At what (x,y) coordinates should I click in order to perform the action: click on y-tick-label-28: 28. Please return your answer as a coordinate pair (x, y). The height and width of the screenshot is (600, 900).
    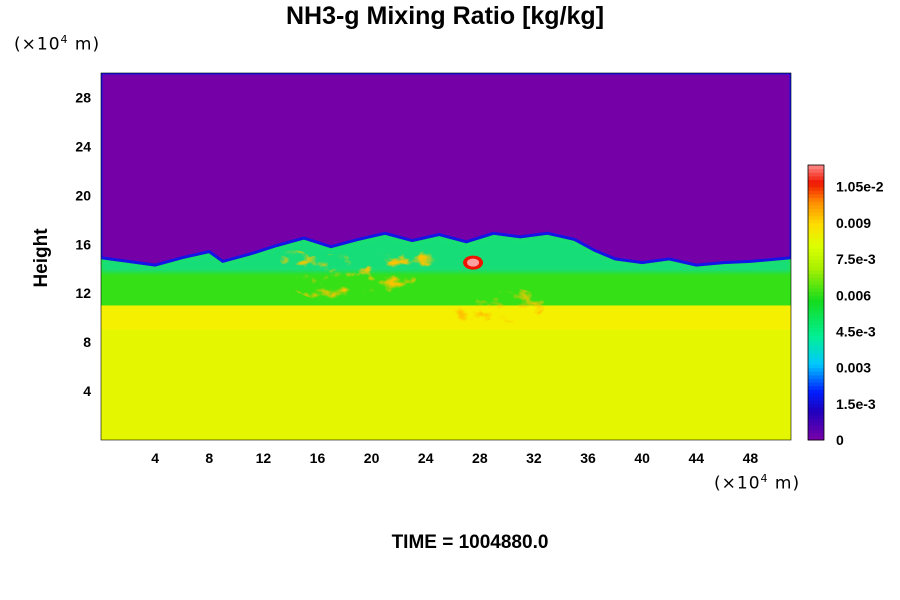
    Looking at the image, I should click on (83, 97).